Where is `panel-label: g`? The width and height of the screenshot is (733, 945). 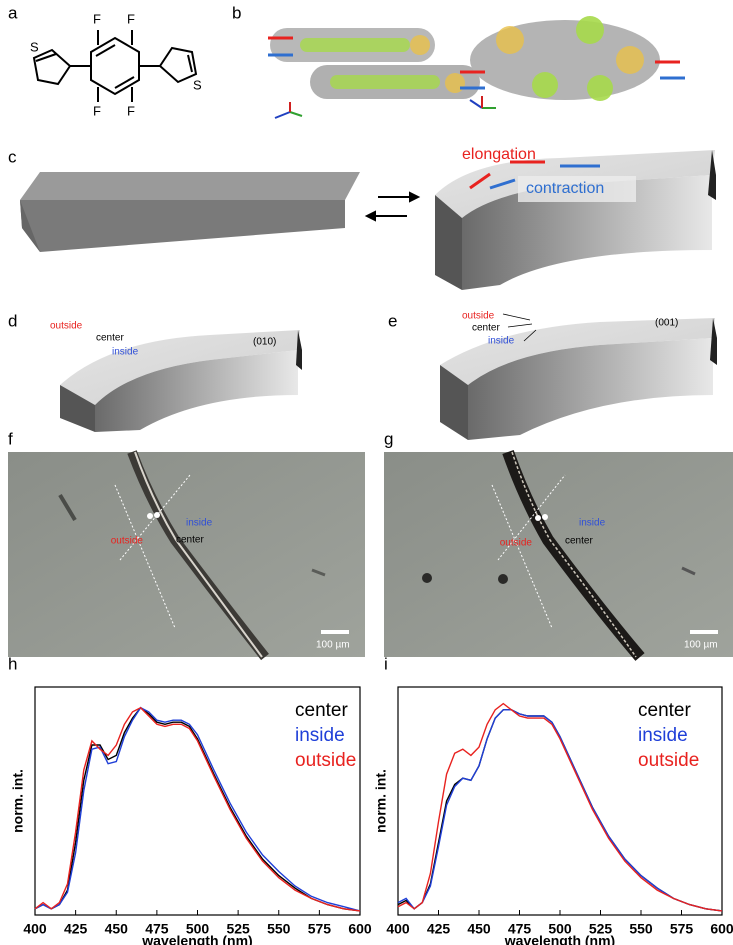 panel-label: g is located at coordinates (388, 438).